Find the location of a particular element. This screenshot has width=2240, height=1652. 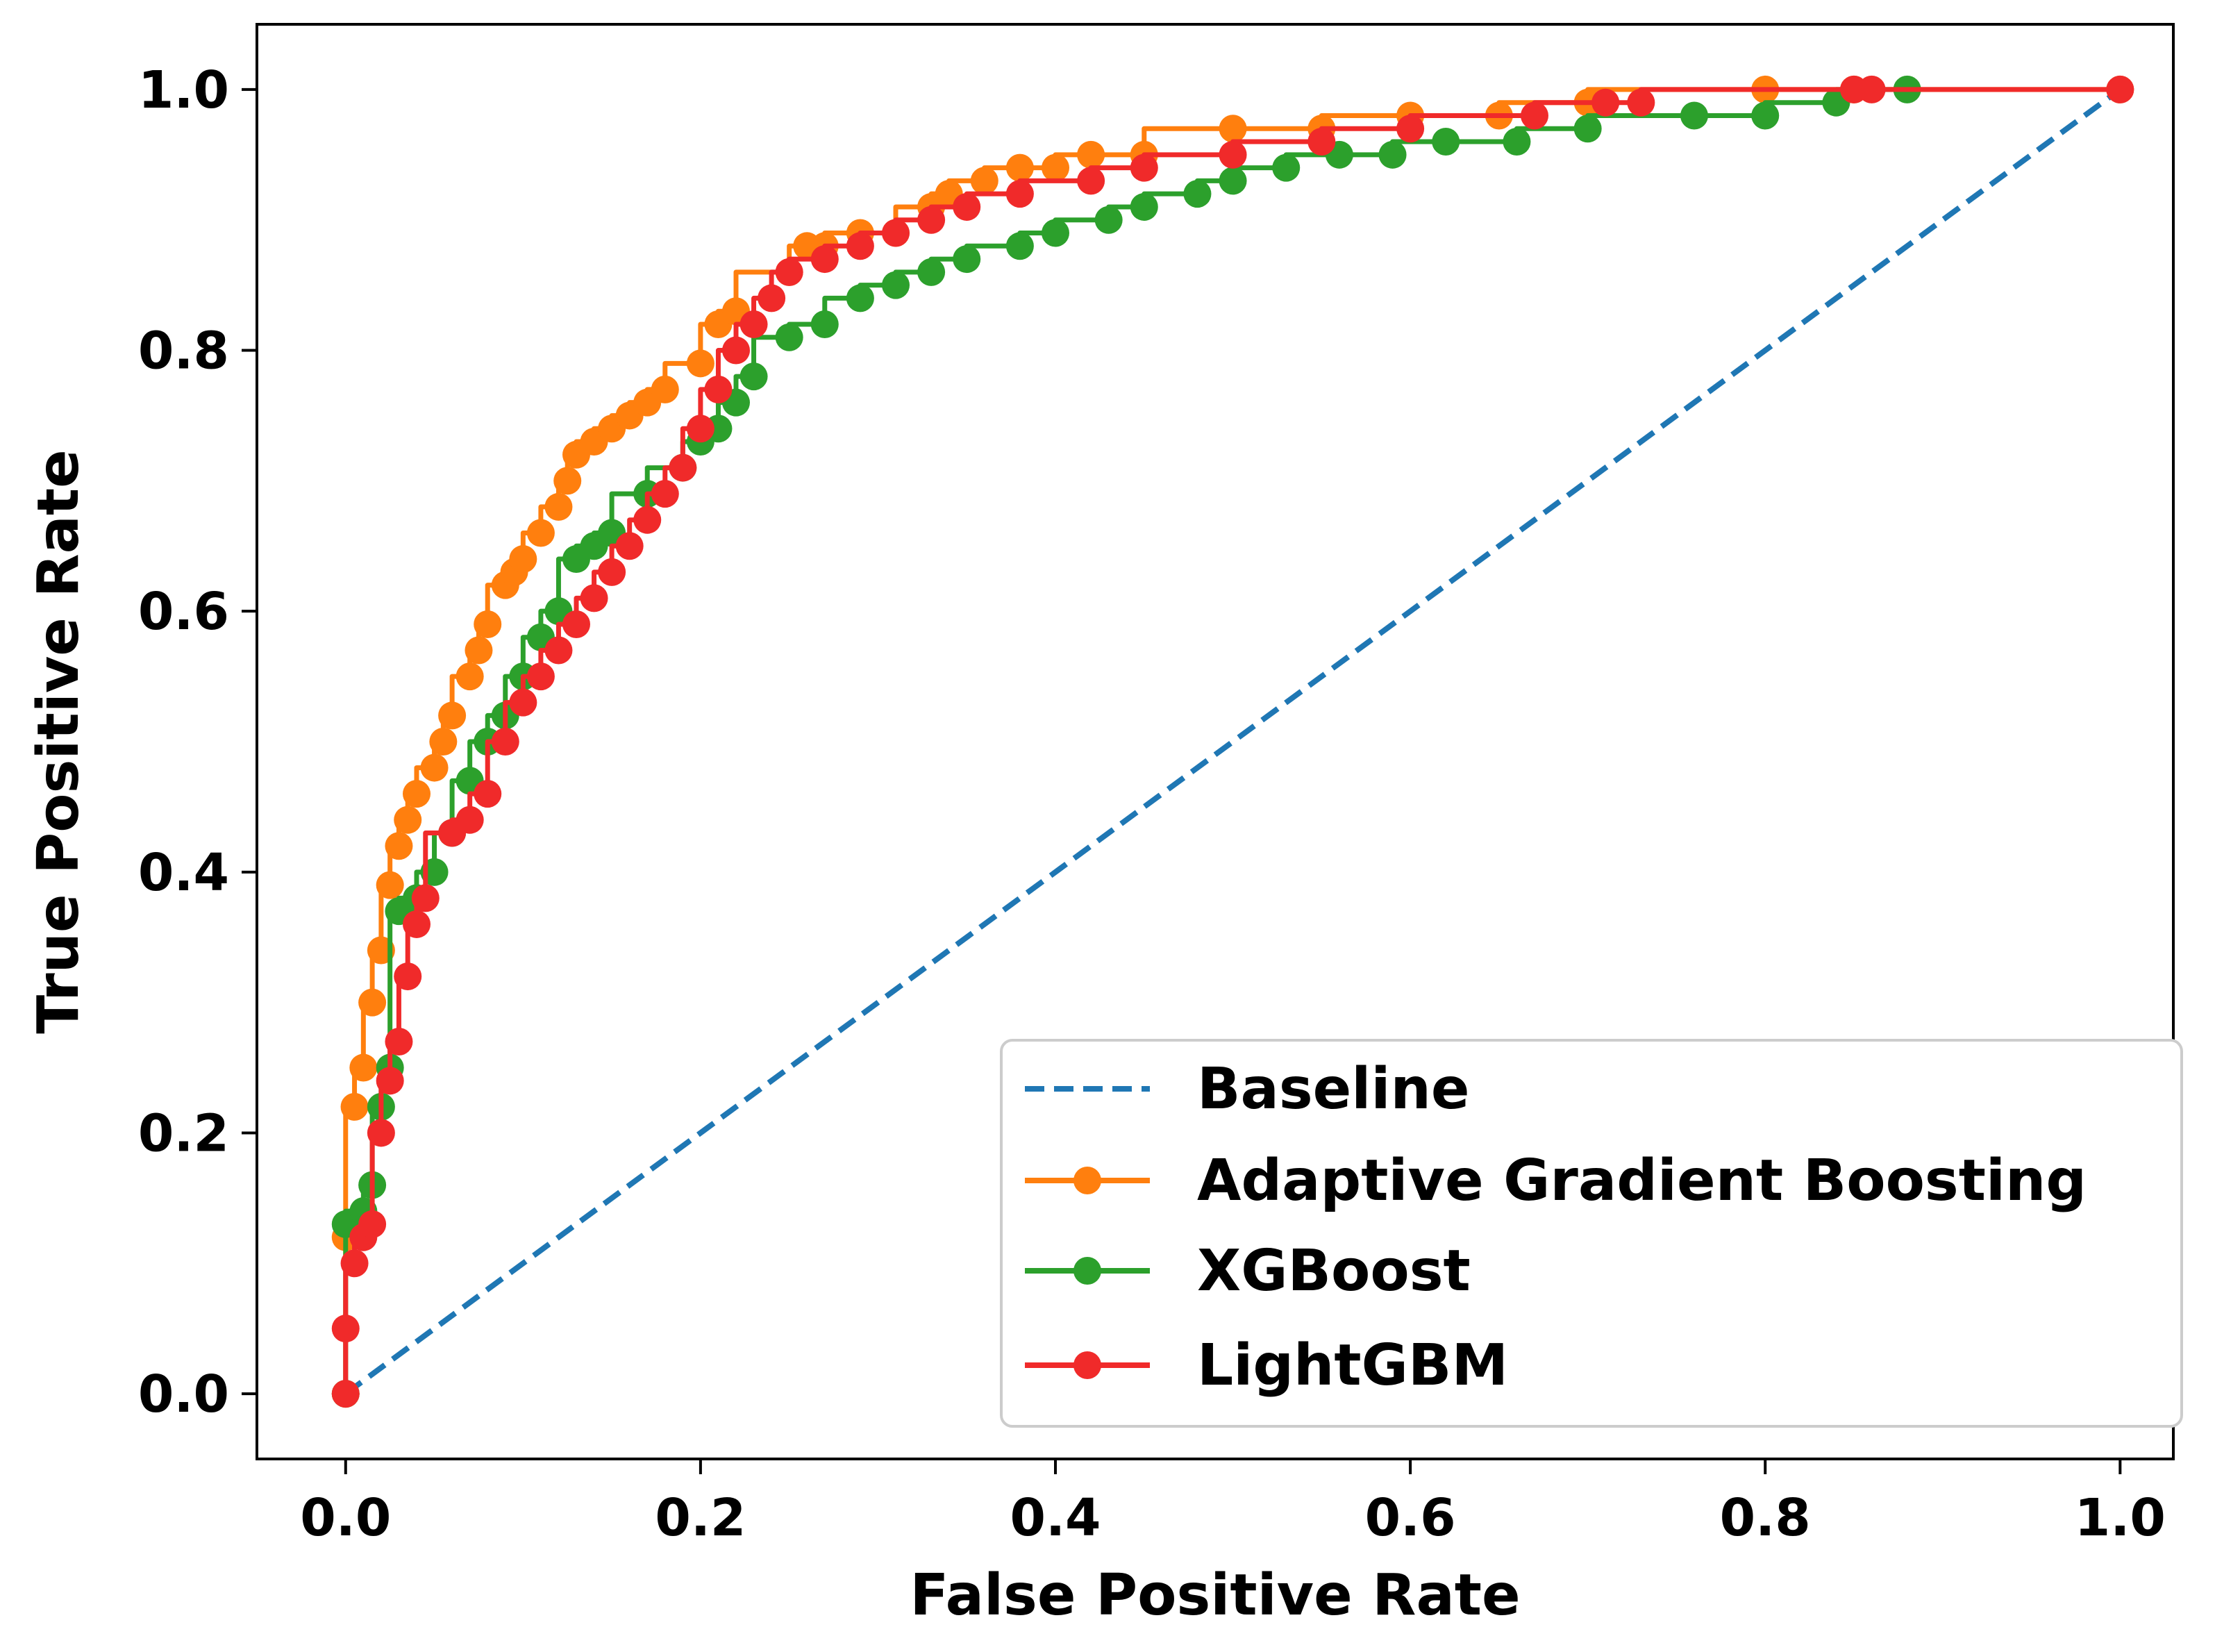

legend-entry-adaptive-gradient-boosting: Adaptive Gradient Boosting is located at coordinates (1556, 1181).